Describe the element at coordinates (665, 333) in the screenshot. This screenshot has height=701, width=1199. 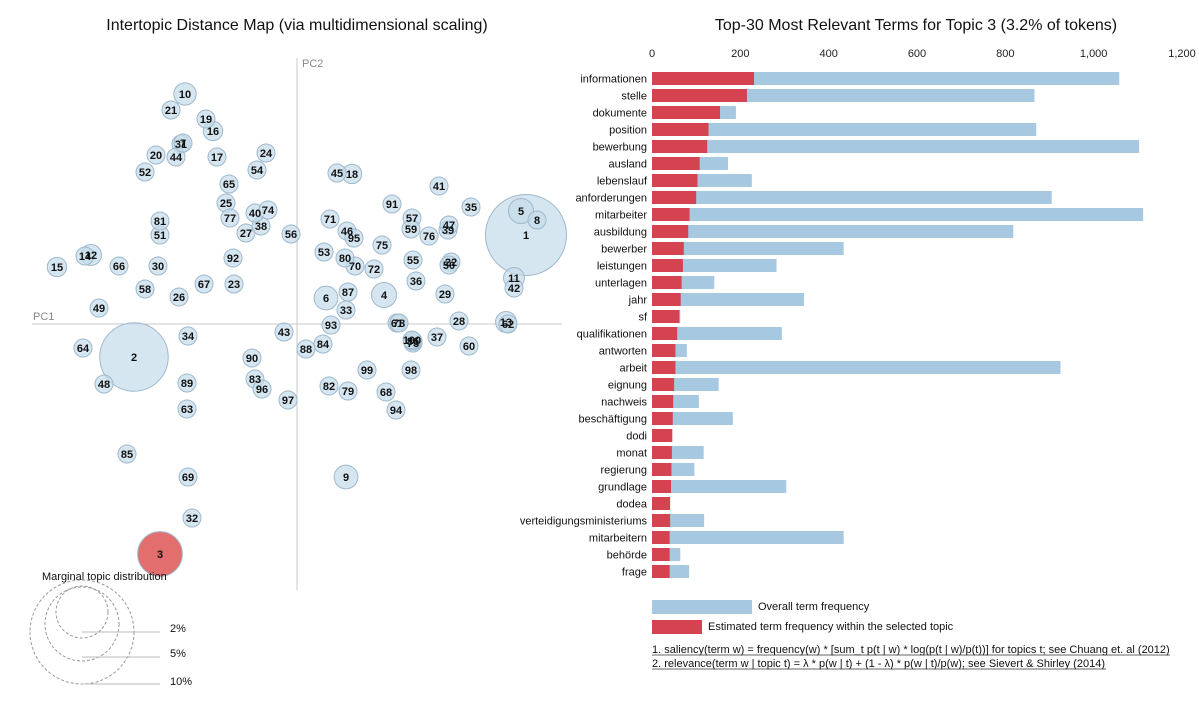
I see `estimated-bar-qualifikationen` at that location.